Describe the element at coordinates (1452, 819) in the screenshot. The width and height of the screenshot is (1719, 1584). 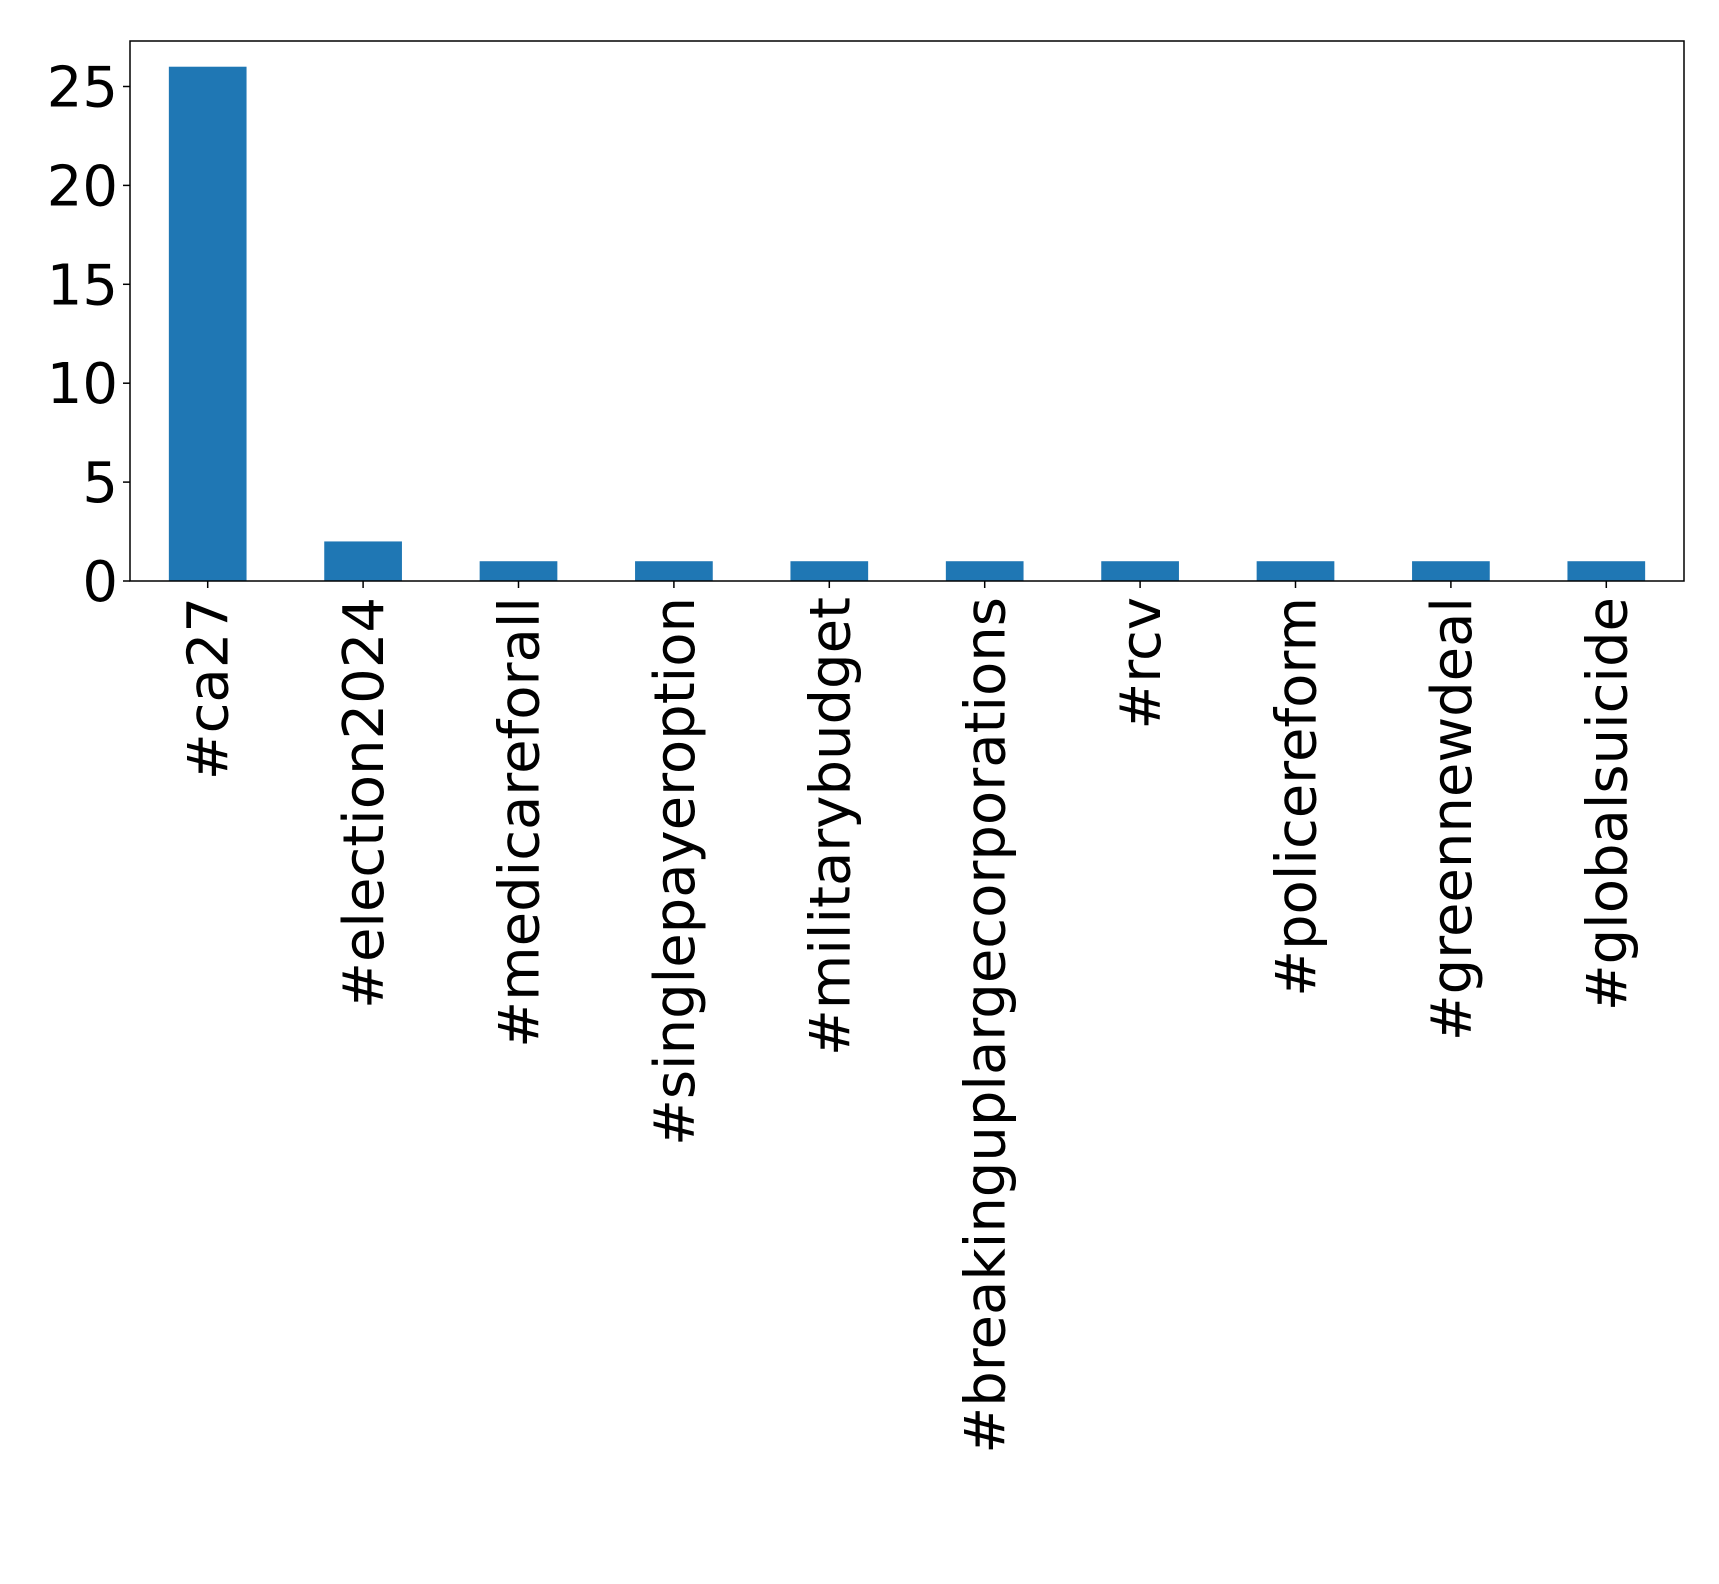
I see `x-tick-label: #greennewdeal` at that location.